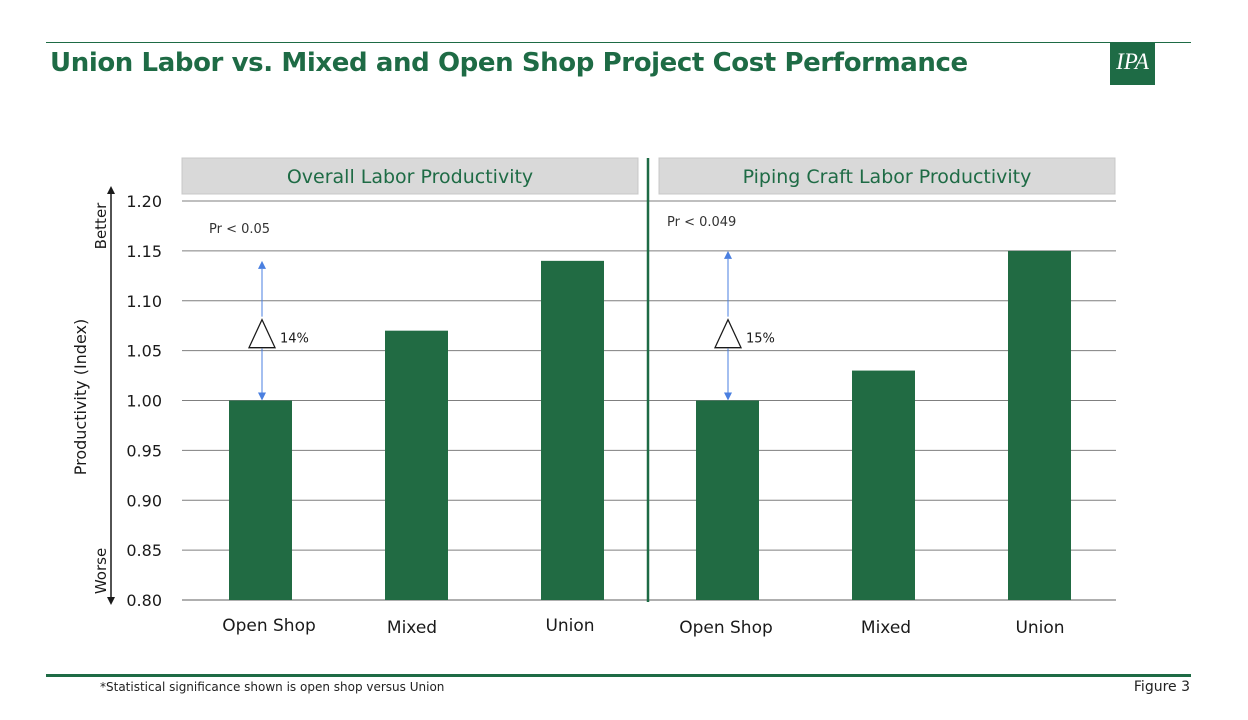 The image size is (1248, 720). Describe the element at coordinates (144, 500) in the screenshot. I see `y-tick-label: 0.90` at that location.